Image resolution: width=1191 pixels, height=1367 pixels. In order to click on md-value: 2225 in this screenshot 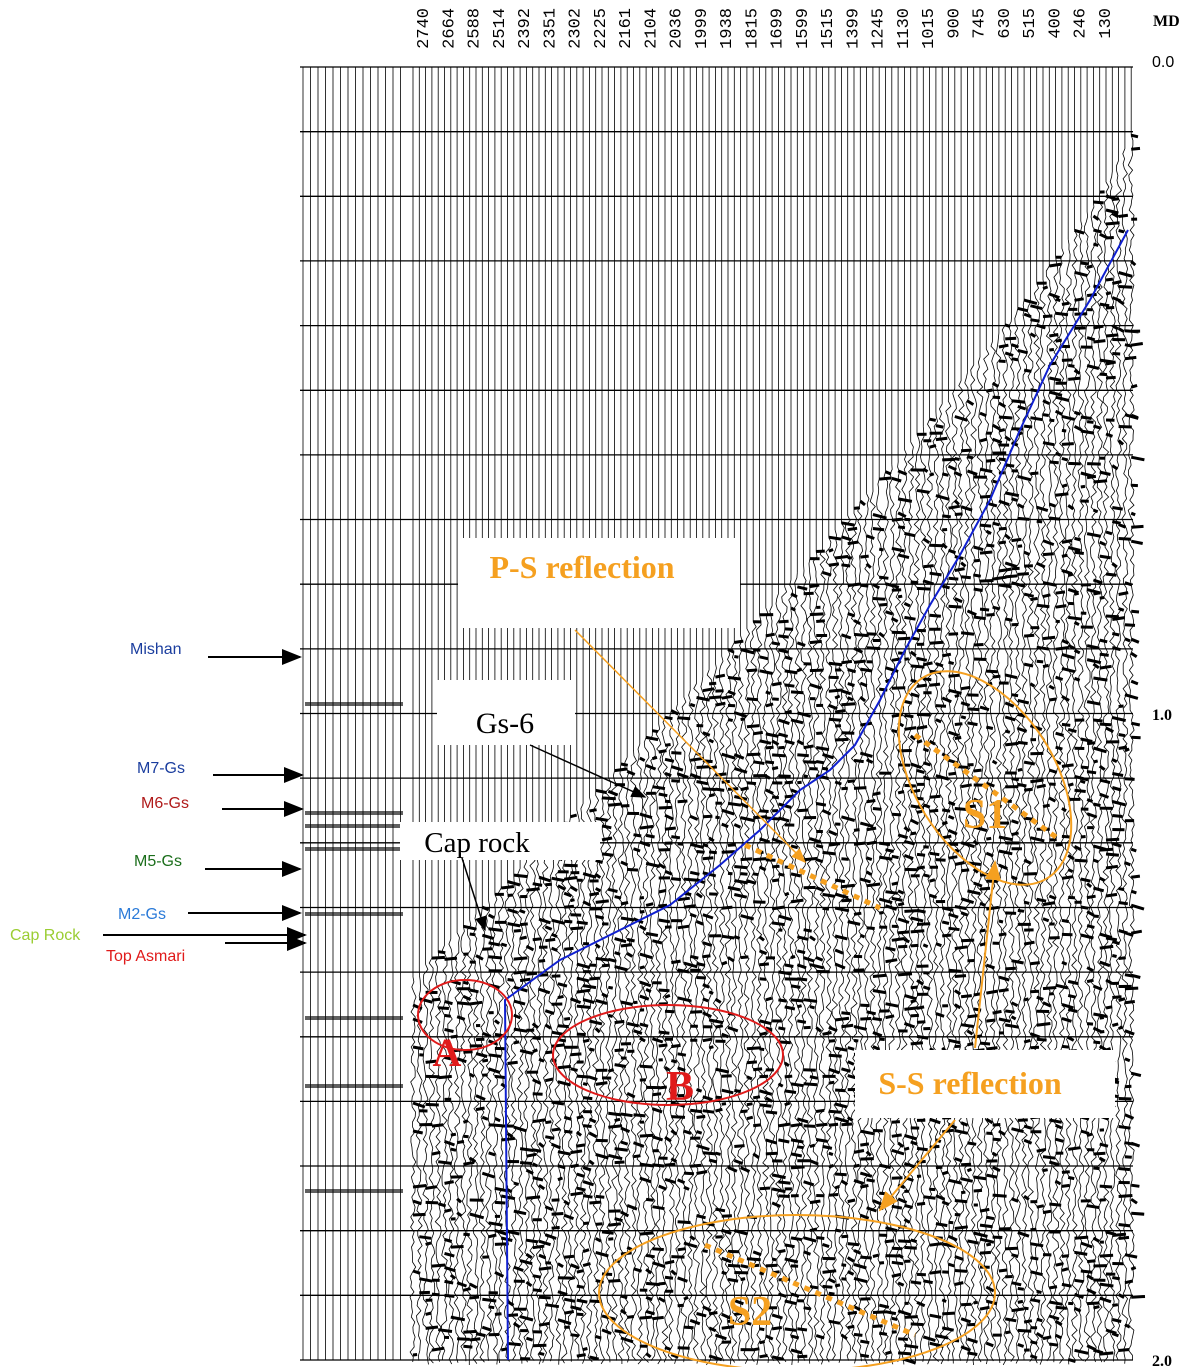, I will do `click(601, 28)`.